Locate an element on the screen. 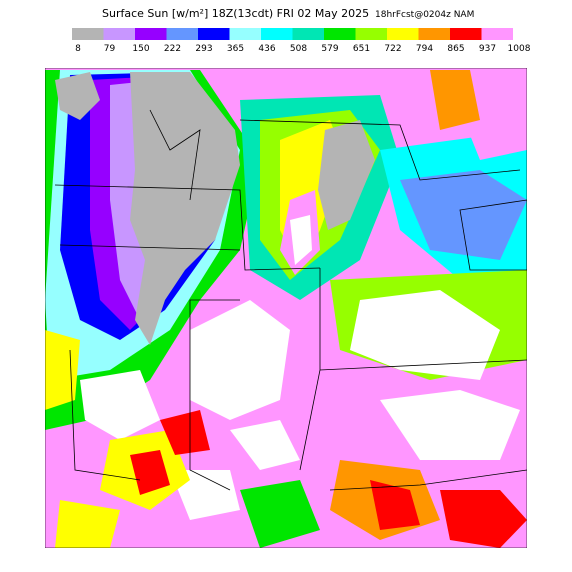  legend-label: 150 is located at coordinates (140, 49).